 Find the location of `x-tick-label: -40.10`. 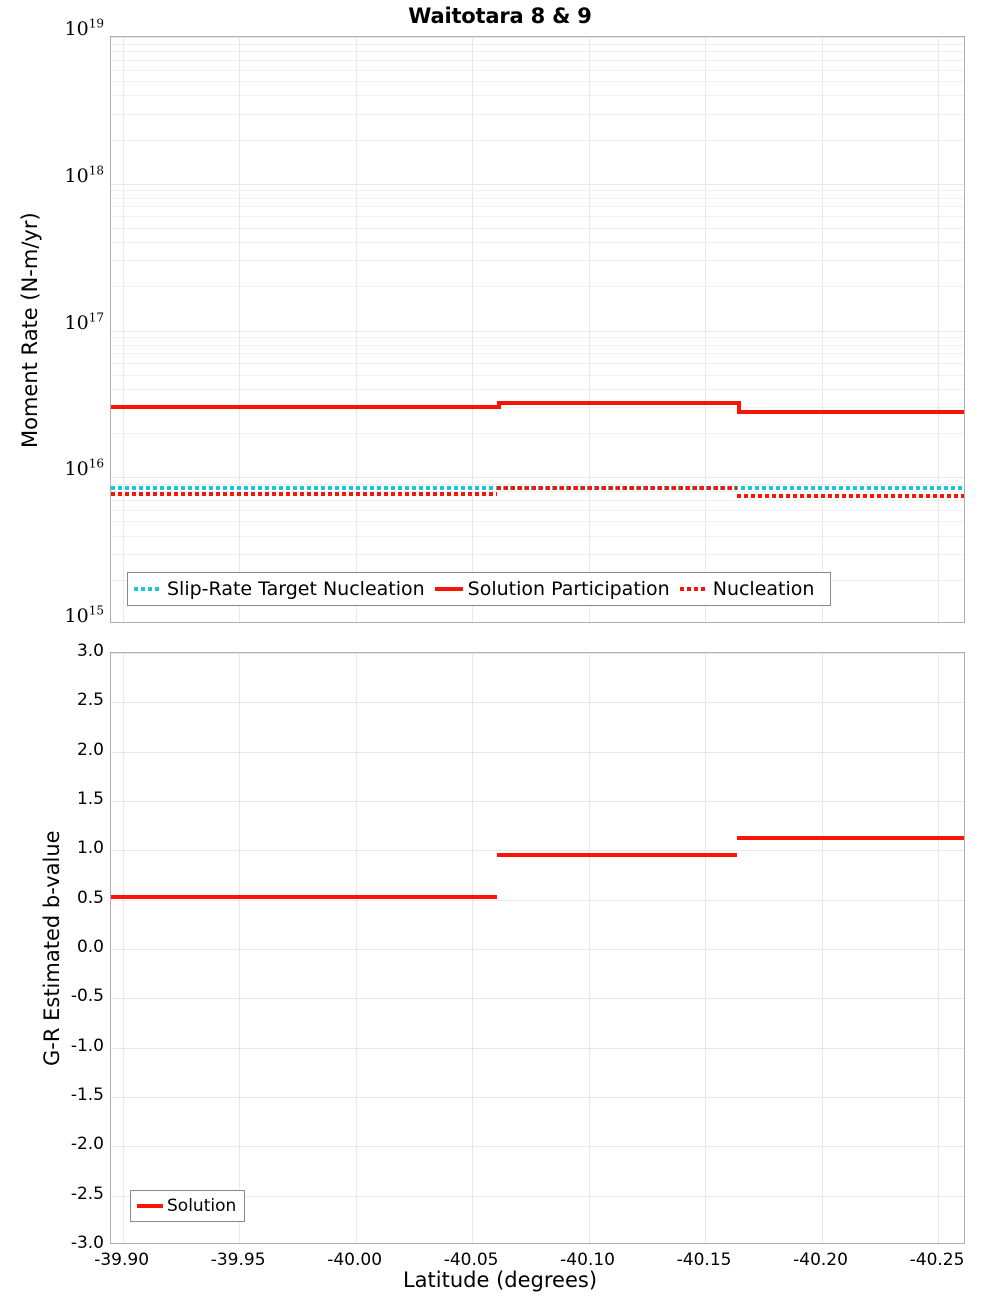

x-tick-label: -40.10 is located at coordinates (587, 1260).